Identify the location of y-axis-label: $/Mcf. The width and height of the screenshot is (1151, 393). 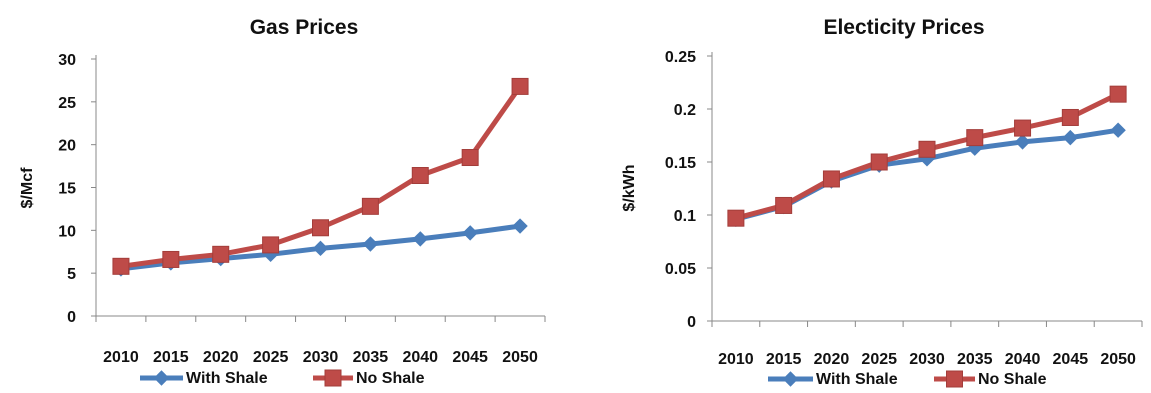
(27, 188).